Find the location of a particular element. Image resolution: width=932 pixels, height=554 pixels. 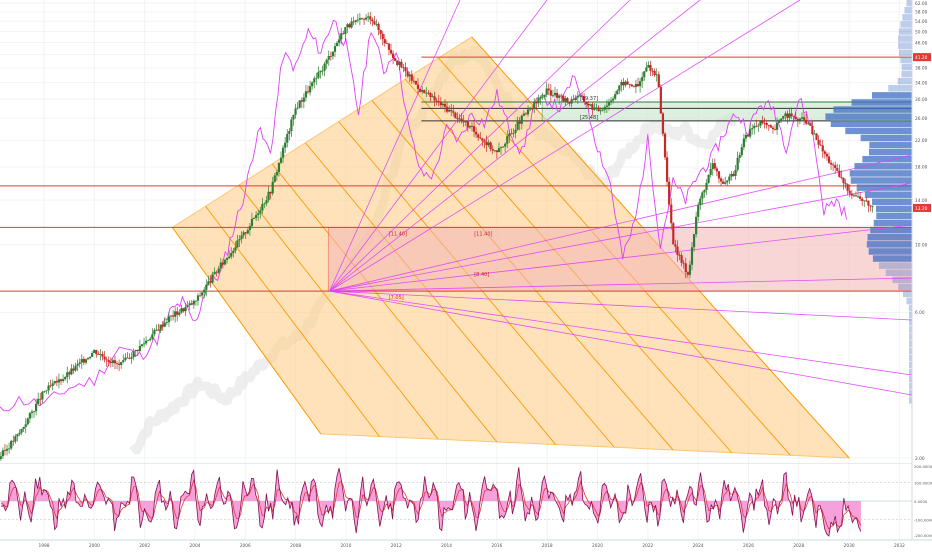

price-tick-label: 62.00 is located at coordinates (921, 4).